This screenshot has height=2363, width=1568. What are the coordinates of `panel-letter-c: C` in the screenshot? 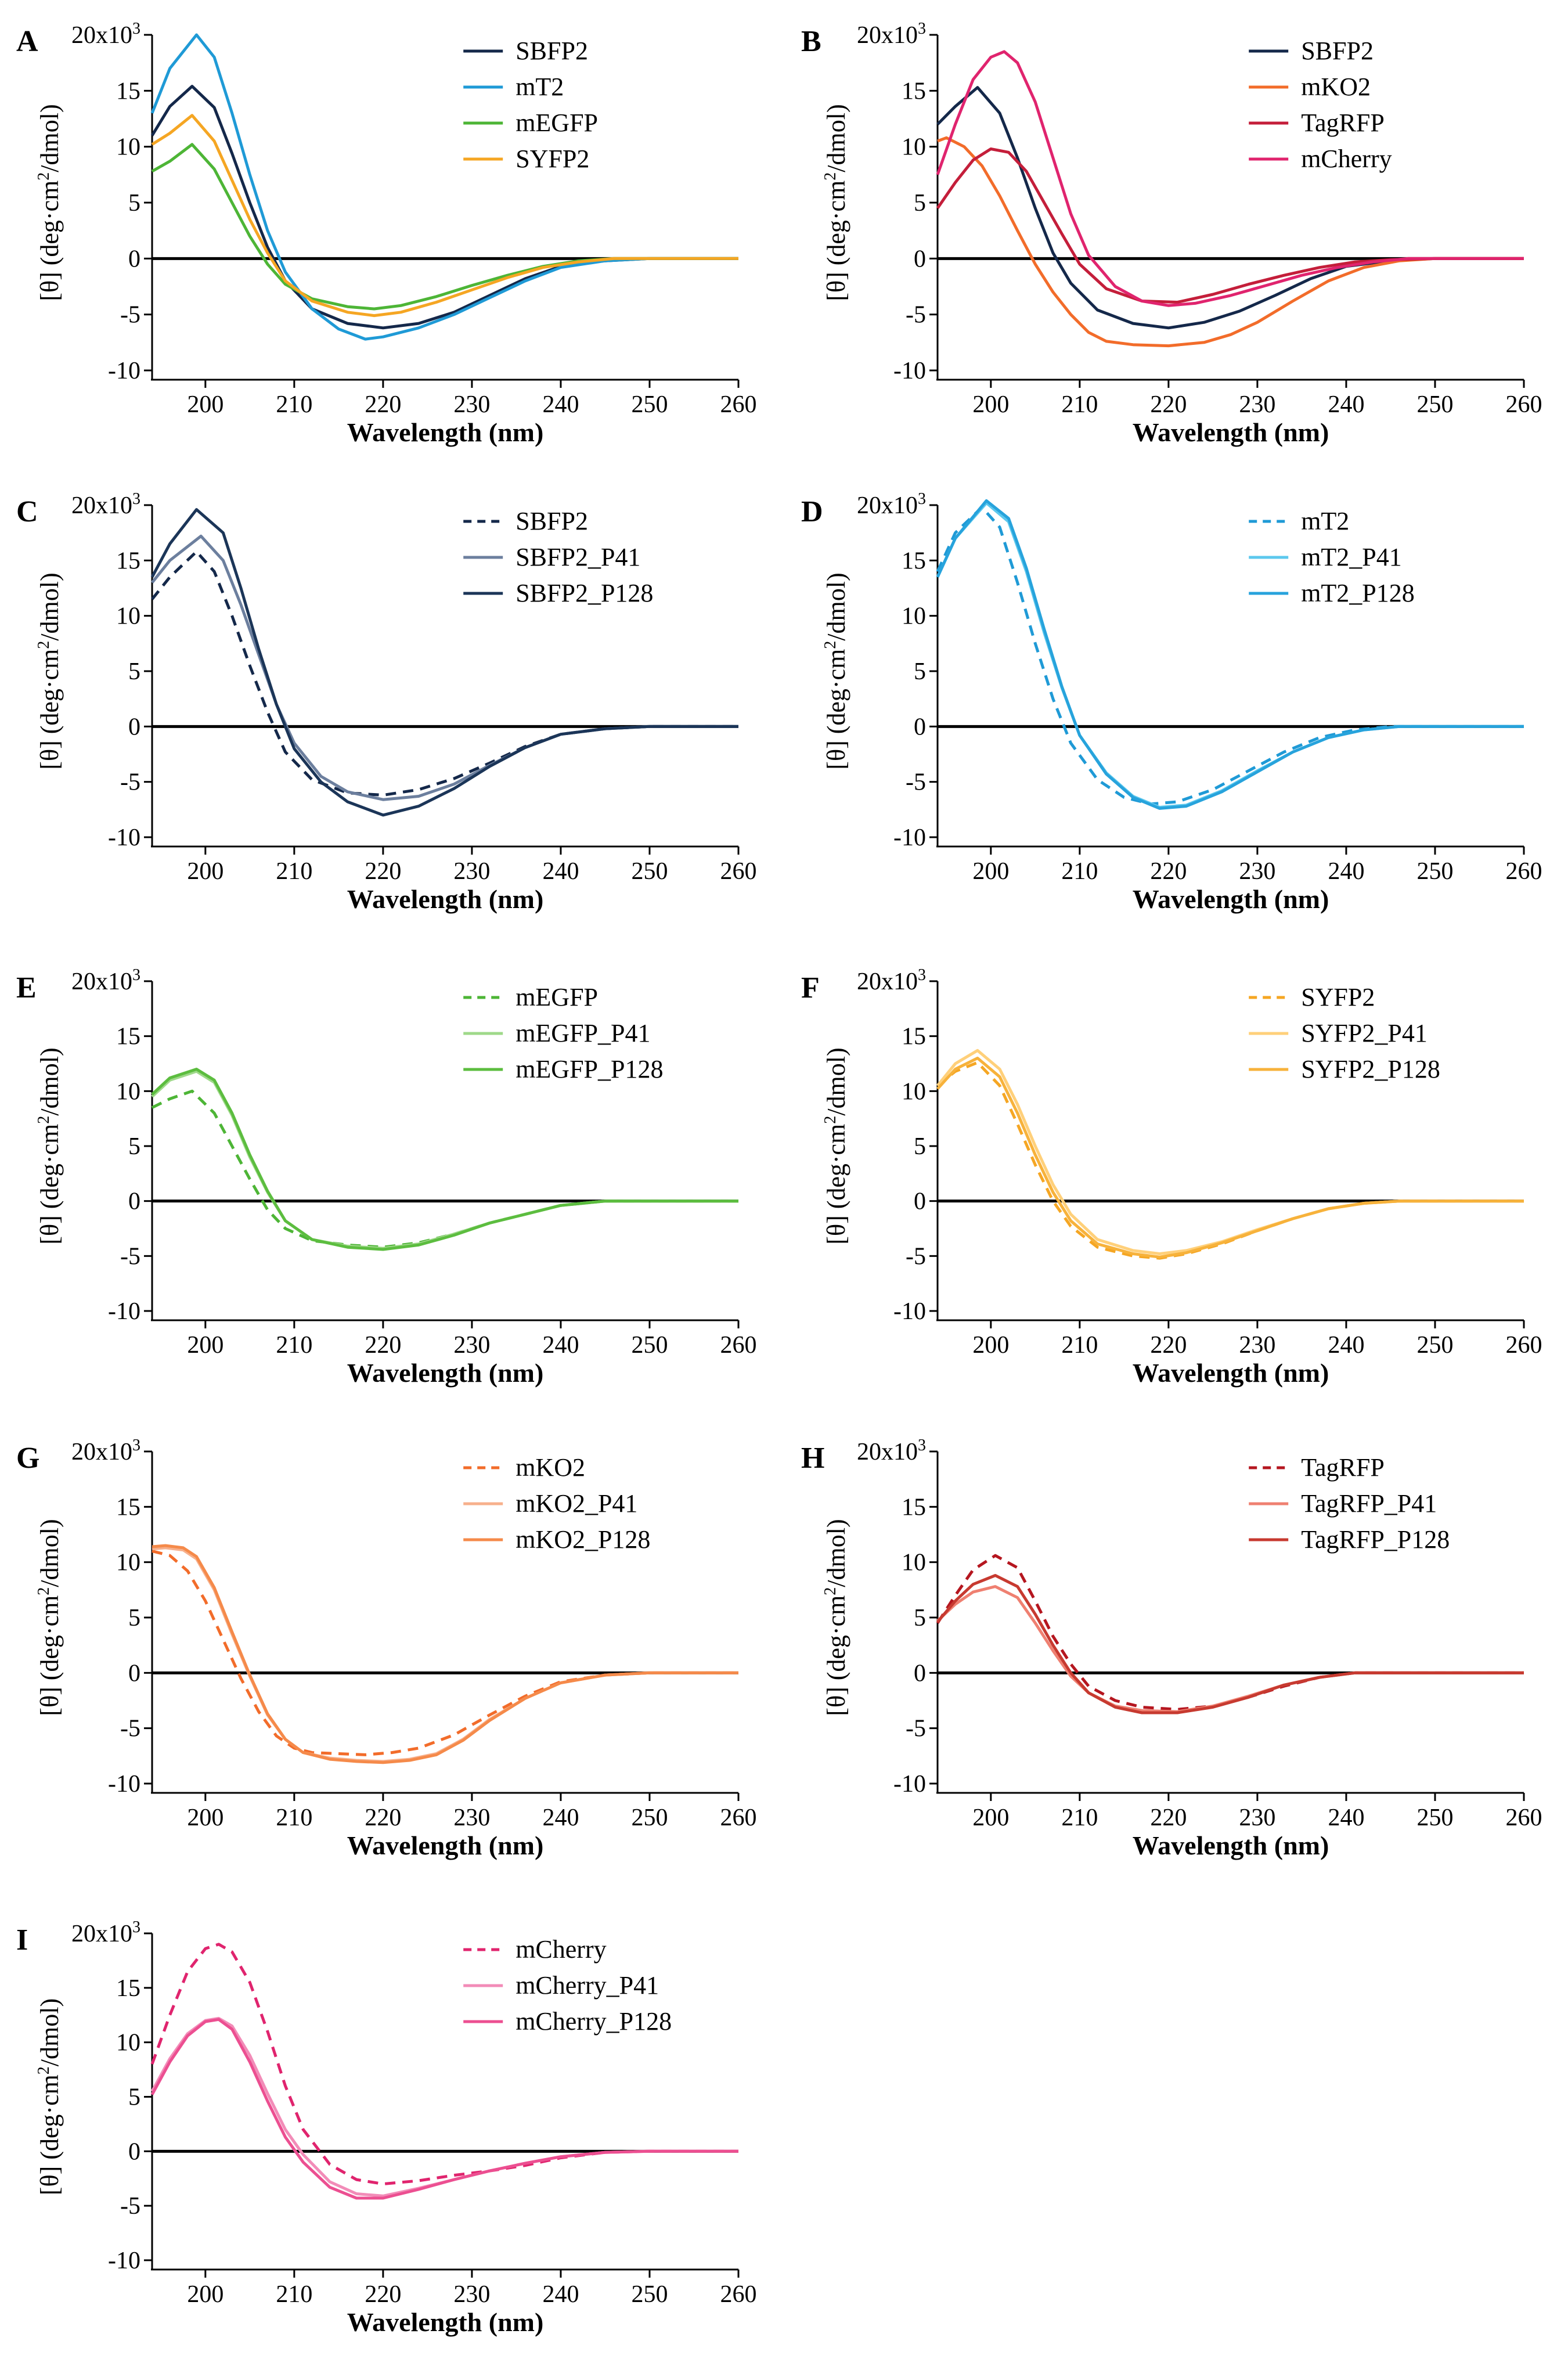 It's located at (27, 512).